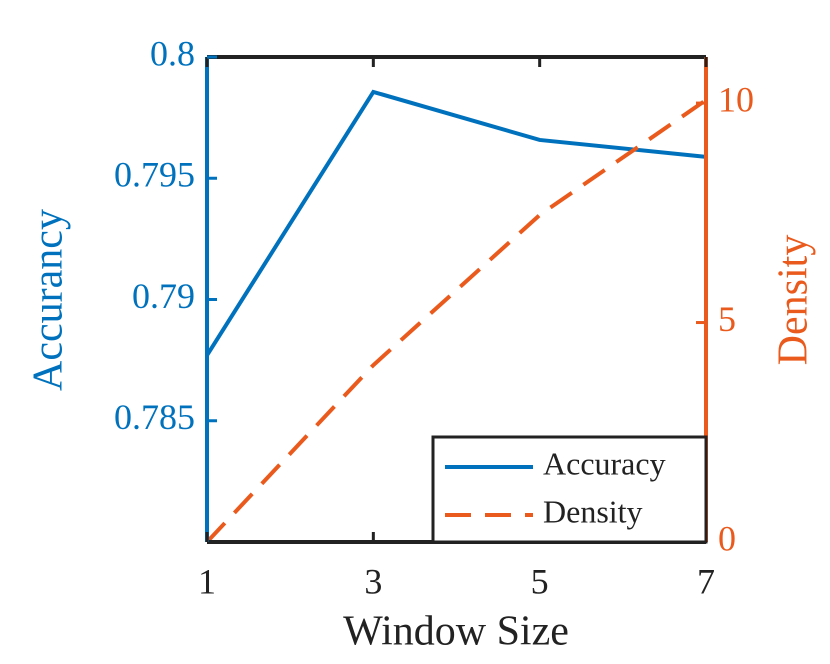  I want to click on y-tick-label: 0.785, so click(154, 417).